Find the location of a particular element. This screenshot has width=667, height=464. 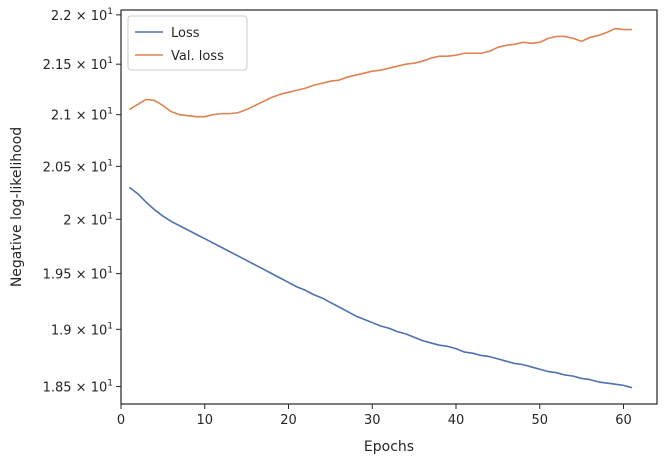

x-axis-label: Epochs is located at coordinates (389, 447).